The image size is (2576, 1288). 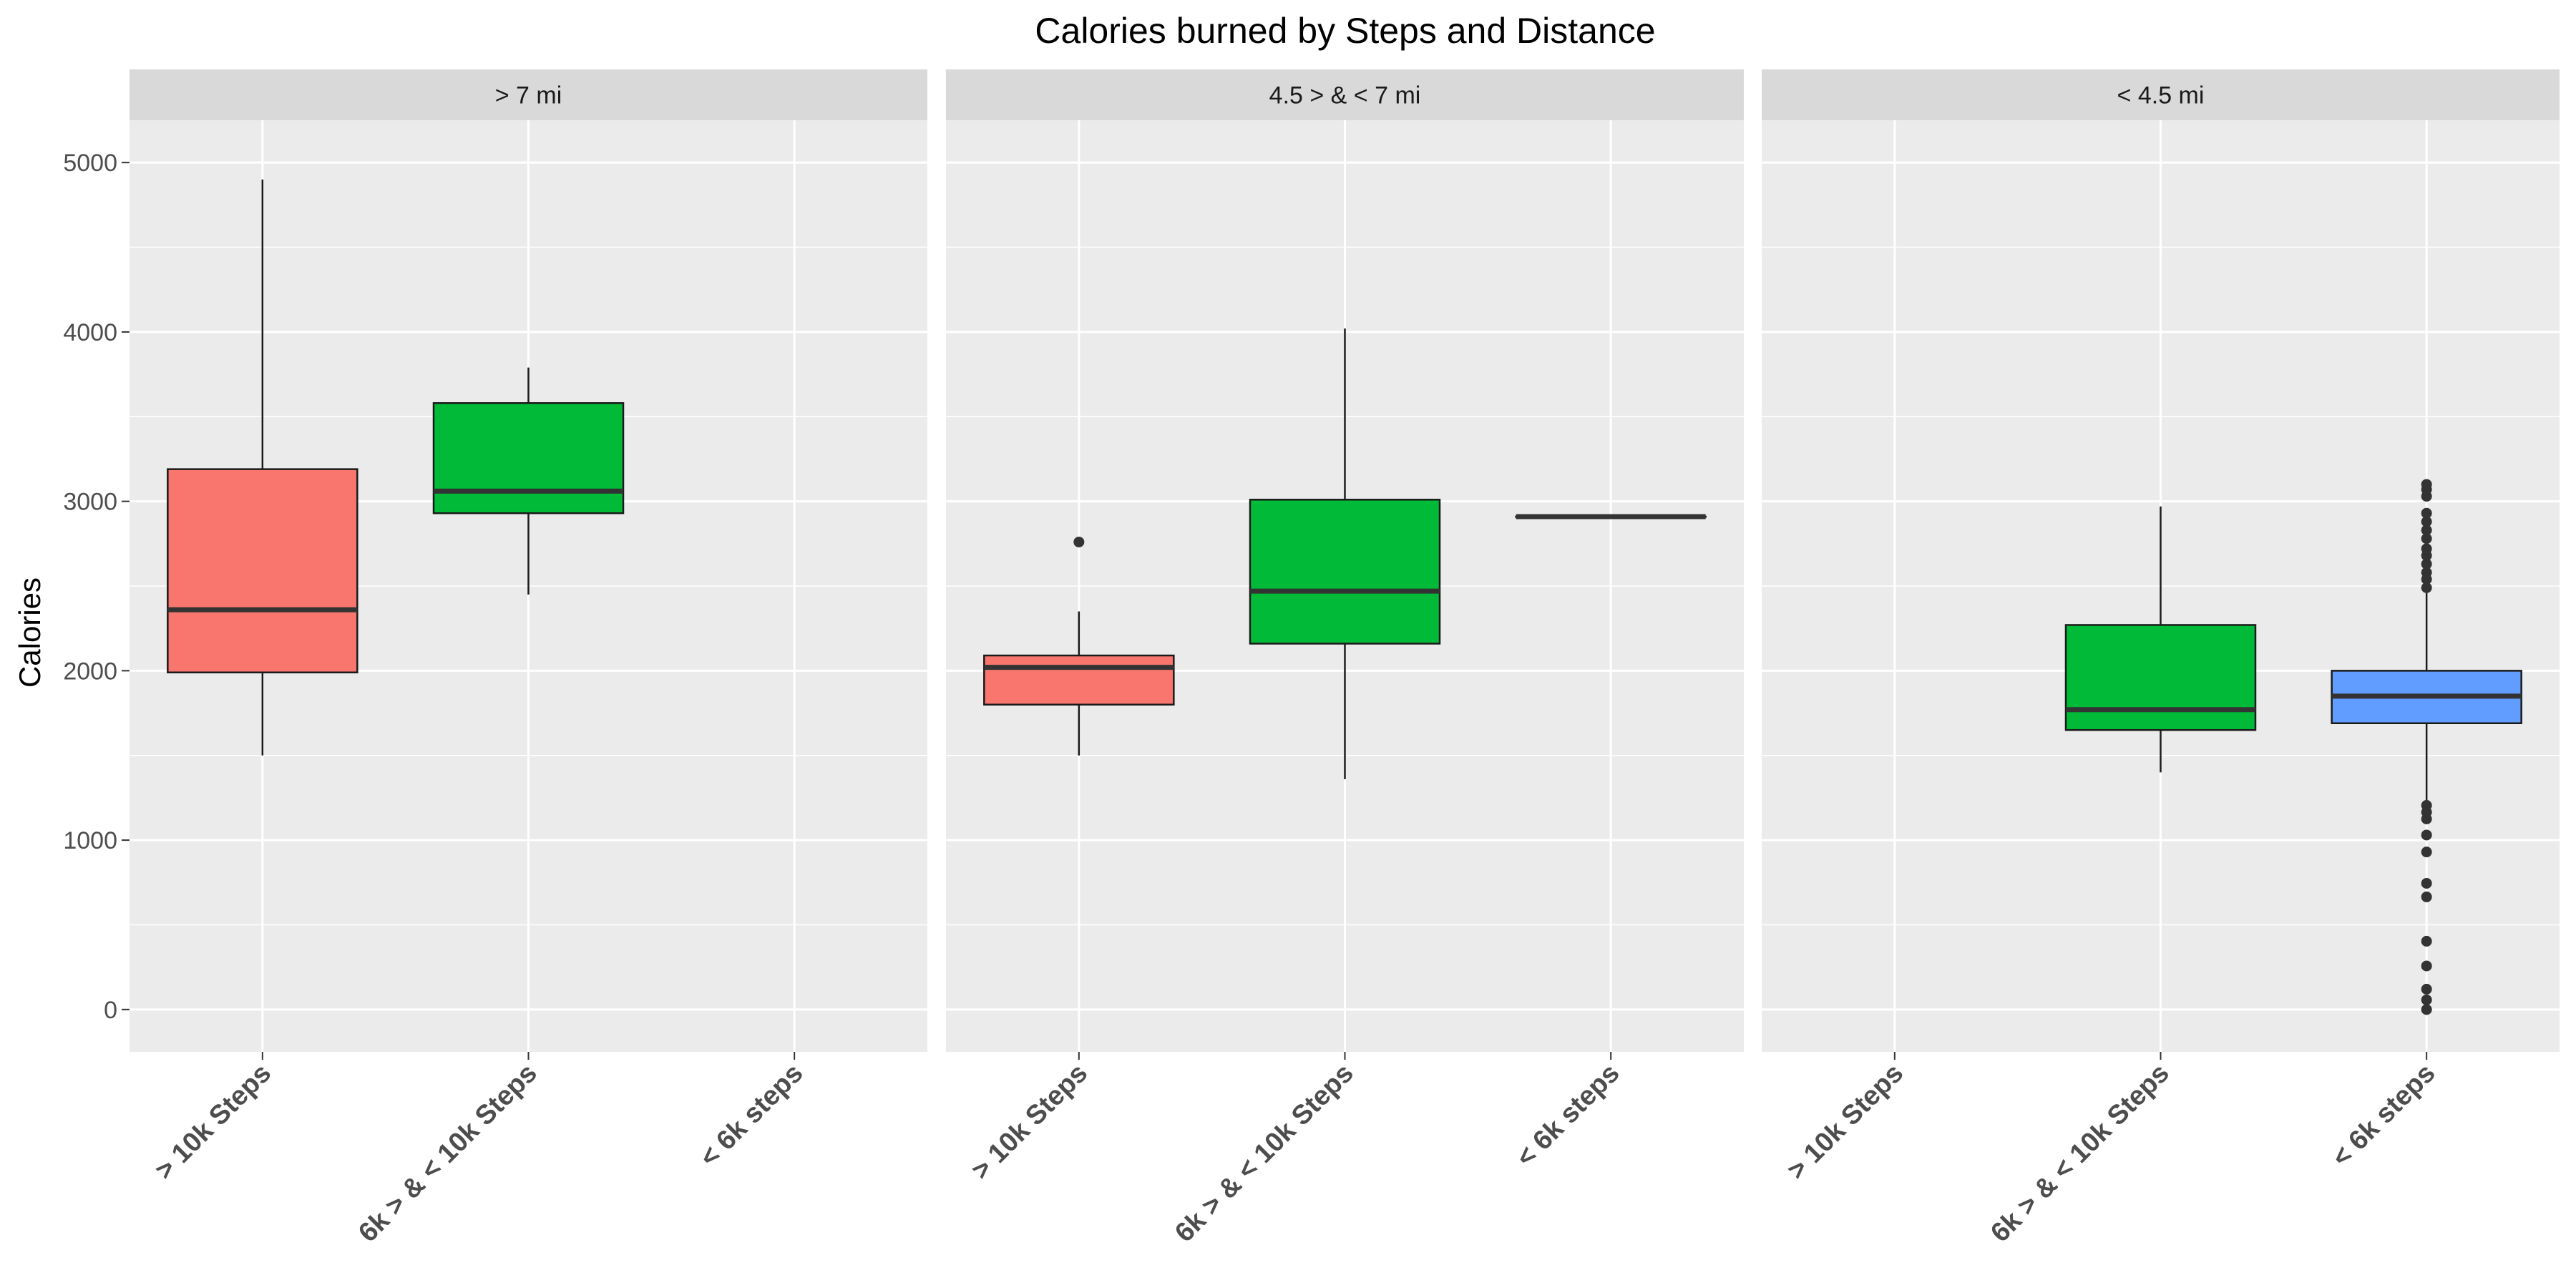 I want to click on facet-strip-label: 4.5 > & < 7 mi, so click(x=1345, y=95).